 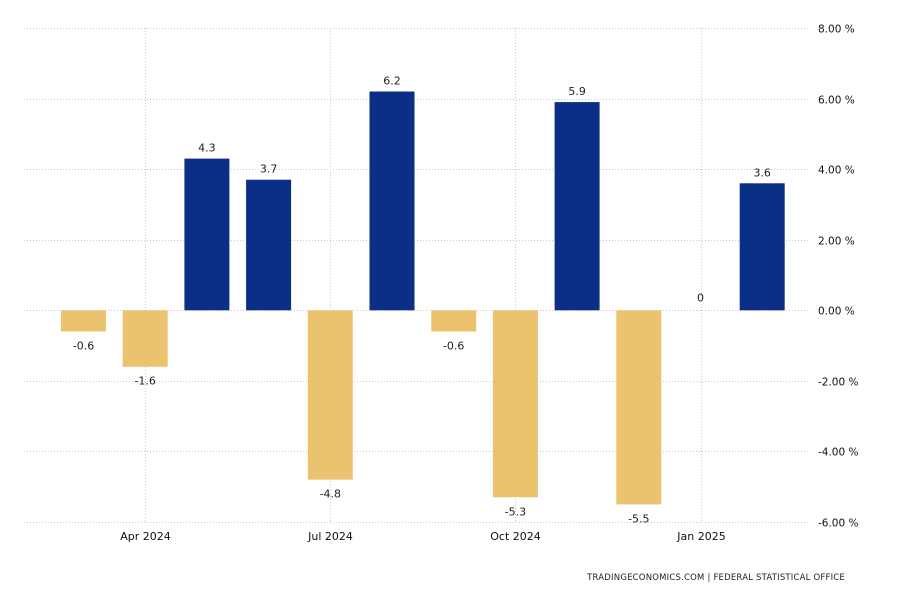 I want to click on x-tick-label: Jul 2024, so click(x=330, y=536).